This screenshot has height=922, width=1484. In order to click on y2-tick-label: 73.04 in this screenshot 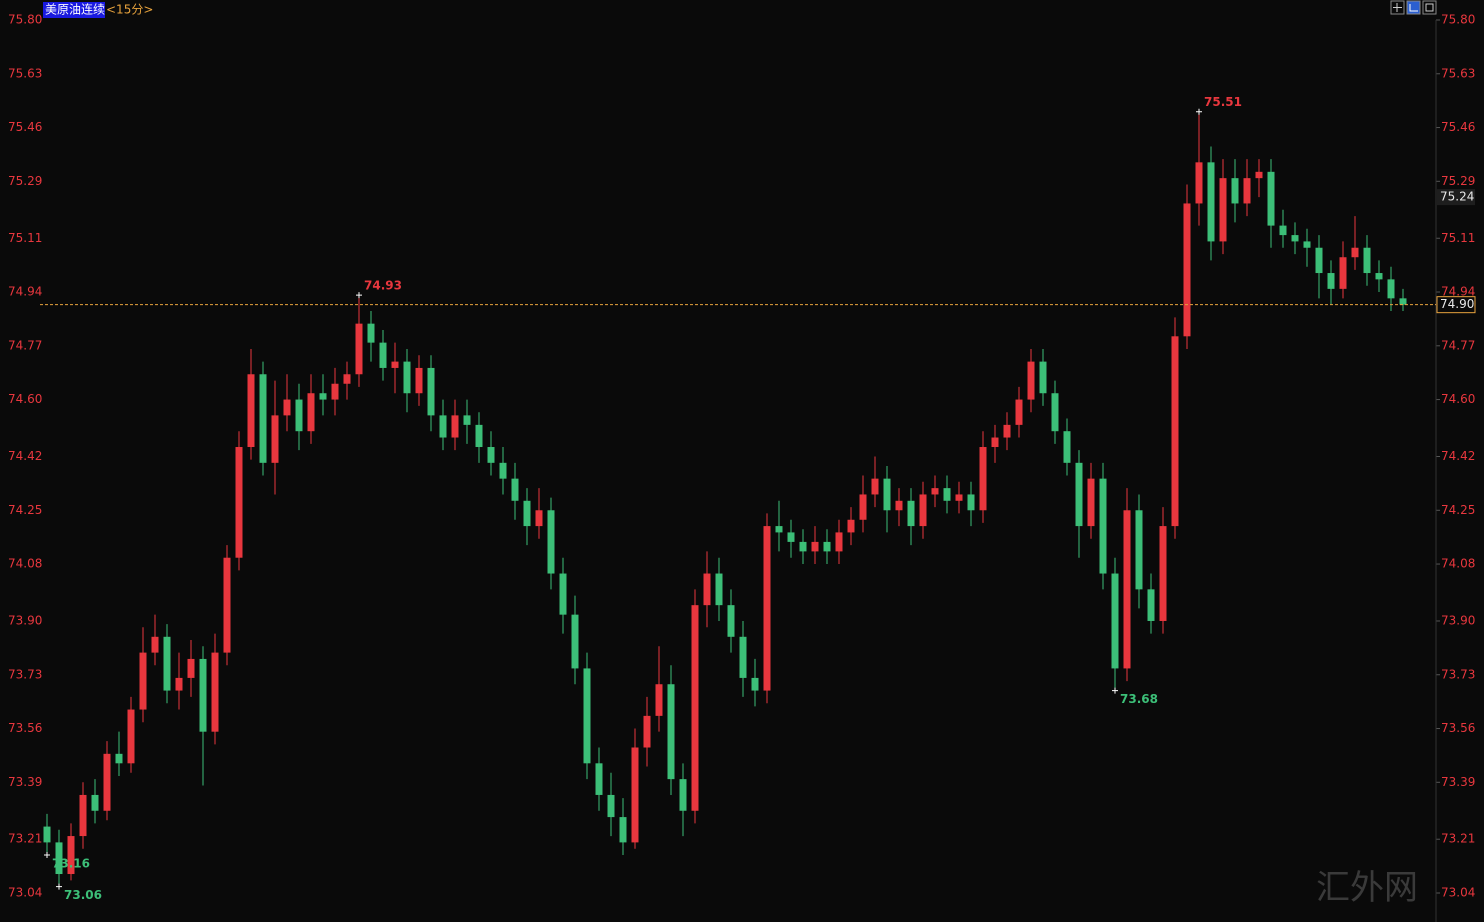, I will do `click(1458, 893)`.